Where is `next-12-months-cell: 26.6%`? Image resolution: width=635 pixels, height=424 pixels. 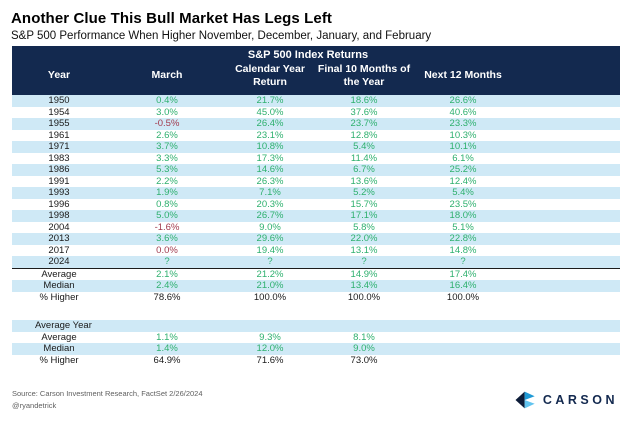
next-12-months-cell: 26.6% is located at coordinates (463, 100).